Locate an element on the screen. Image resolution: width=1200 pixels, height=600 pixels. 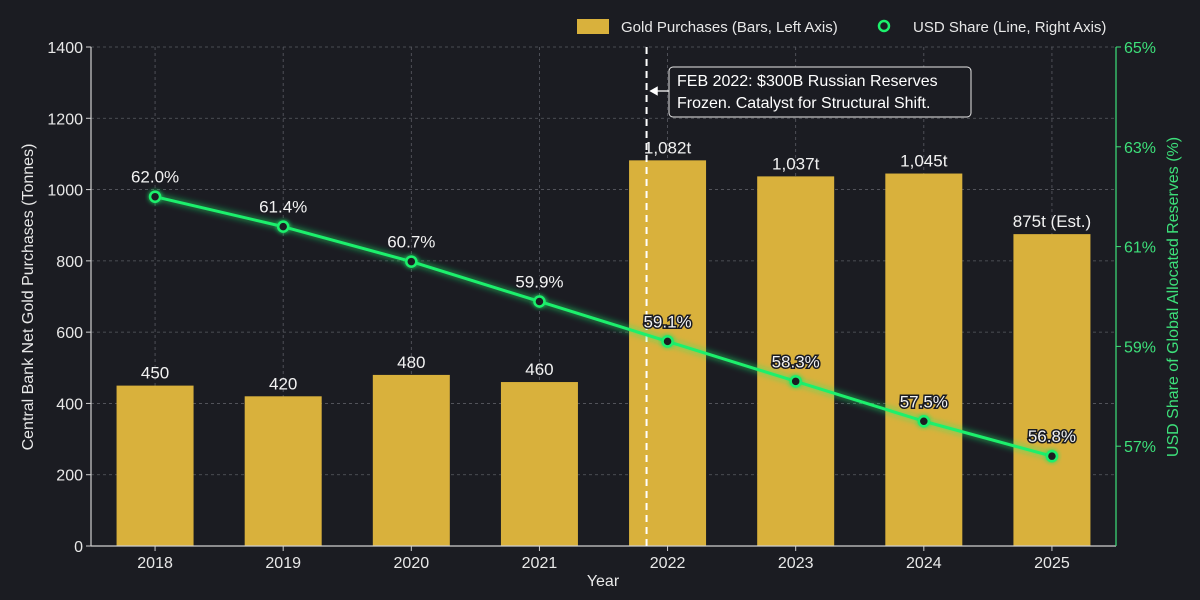
right-tick-label: 59% is located at coordinates (1140, 347).